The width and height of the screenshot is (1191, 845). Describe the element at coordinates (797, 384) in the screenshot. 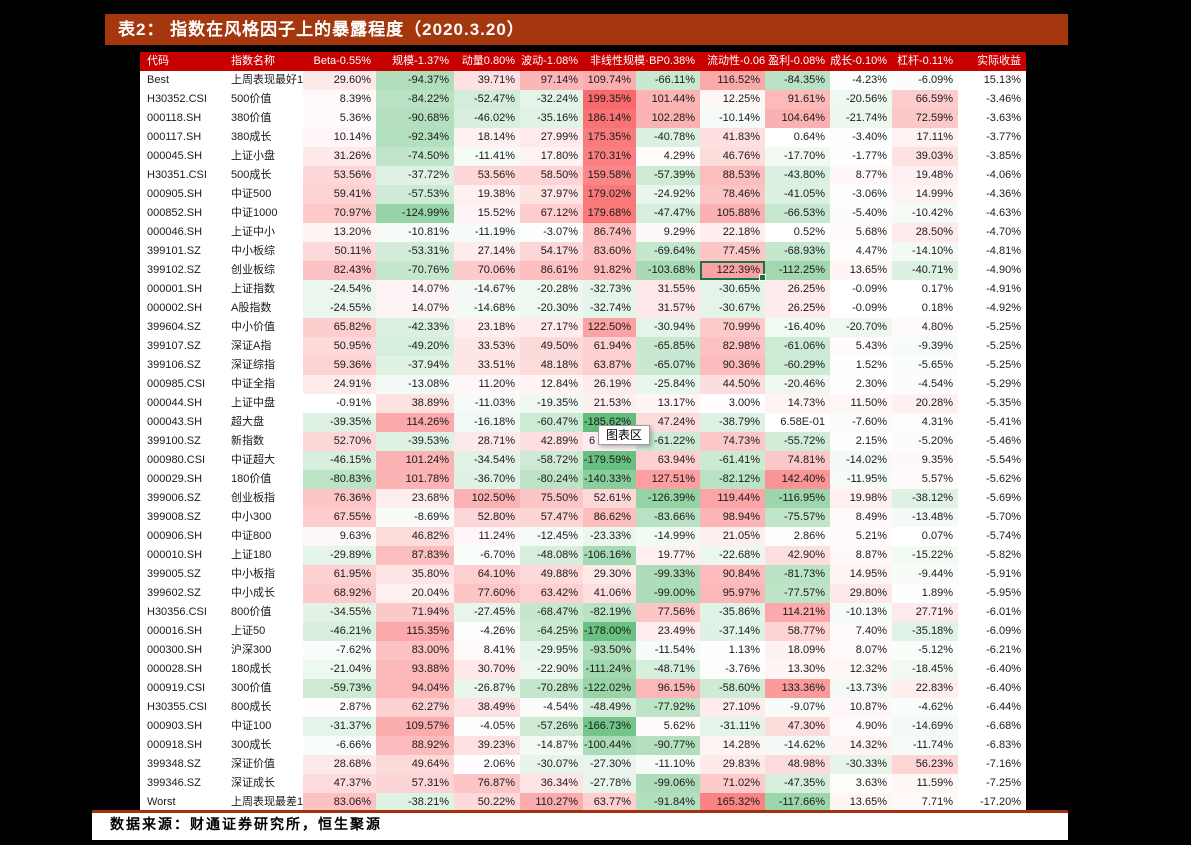

I see `value-cell: -20.46%` at that location.